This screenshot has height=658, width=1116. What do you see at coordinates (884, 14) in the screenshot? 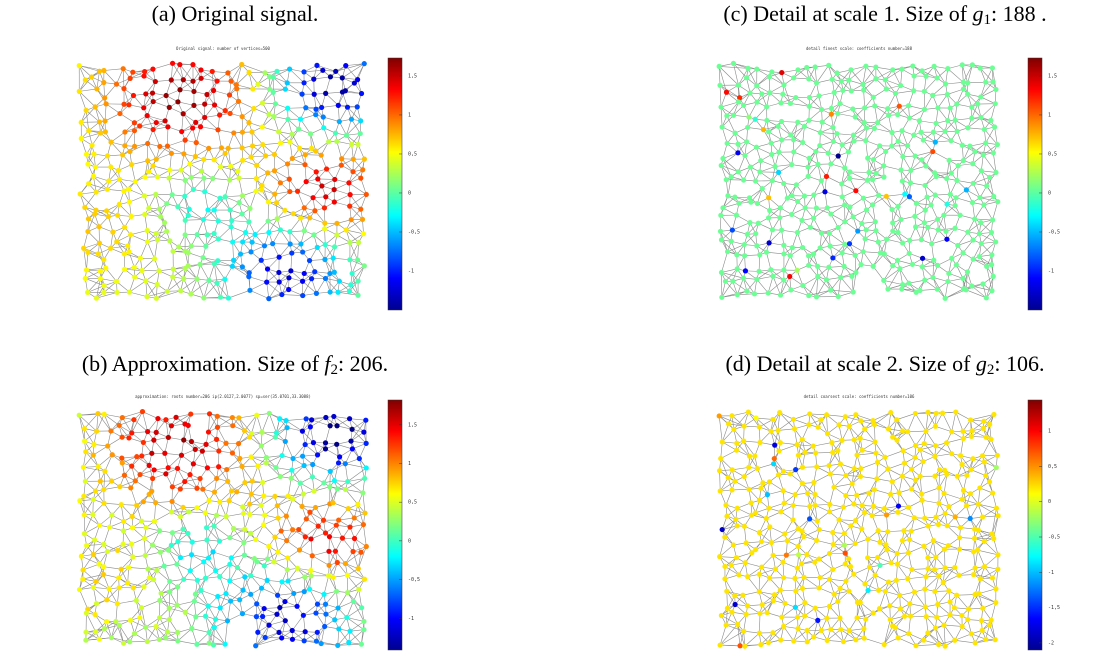
I see `caption: (c) Detail at scale 1. Size of g1: 188 .` at bounding box center [884, 14].